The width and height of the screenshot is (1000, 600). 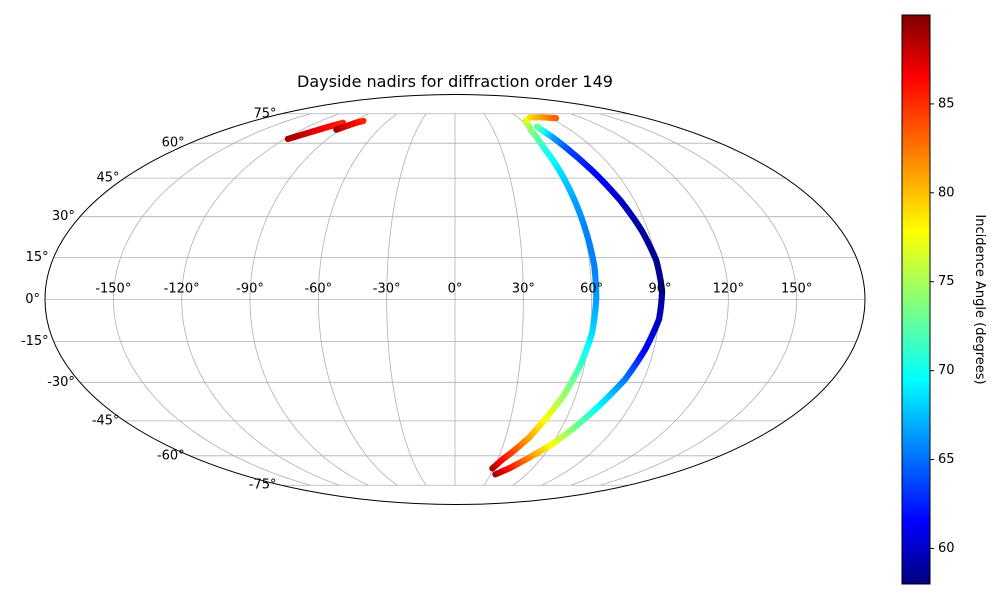 I want to click on lon-tick-label: 60°, so click(x=591, y=289).